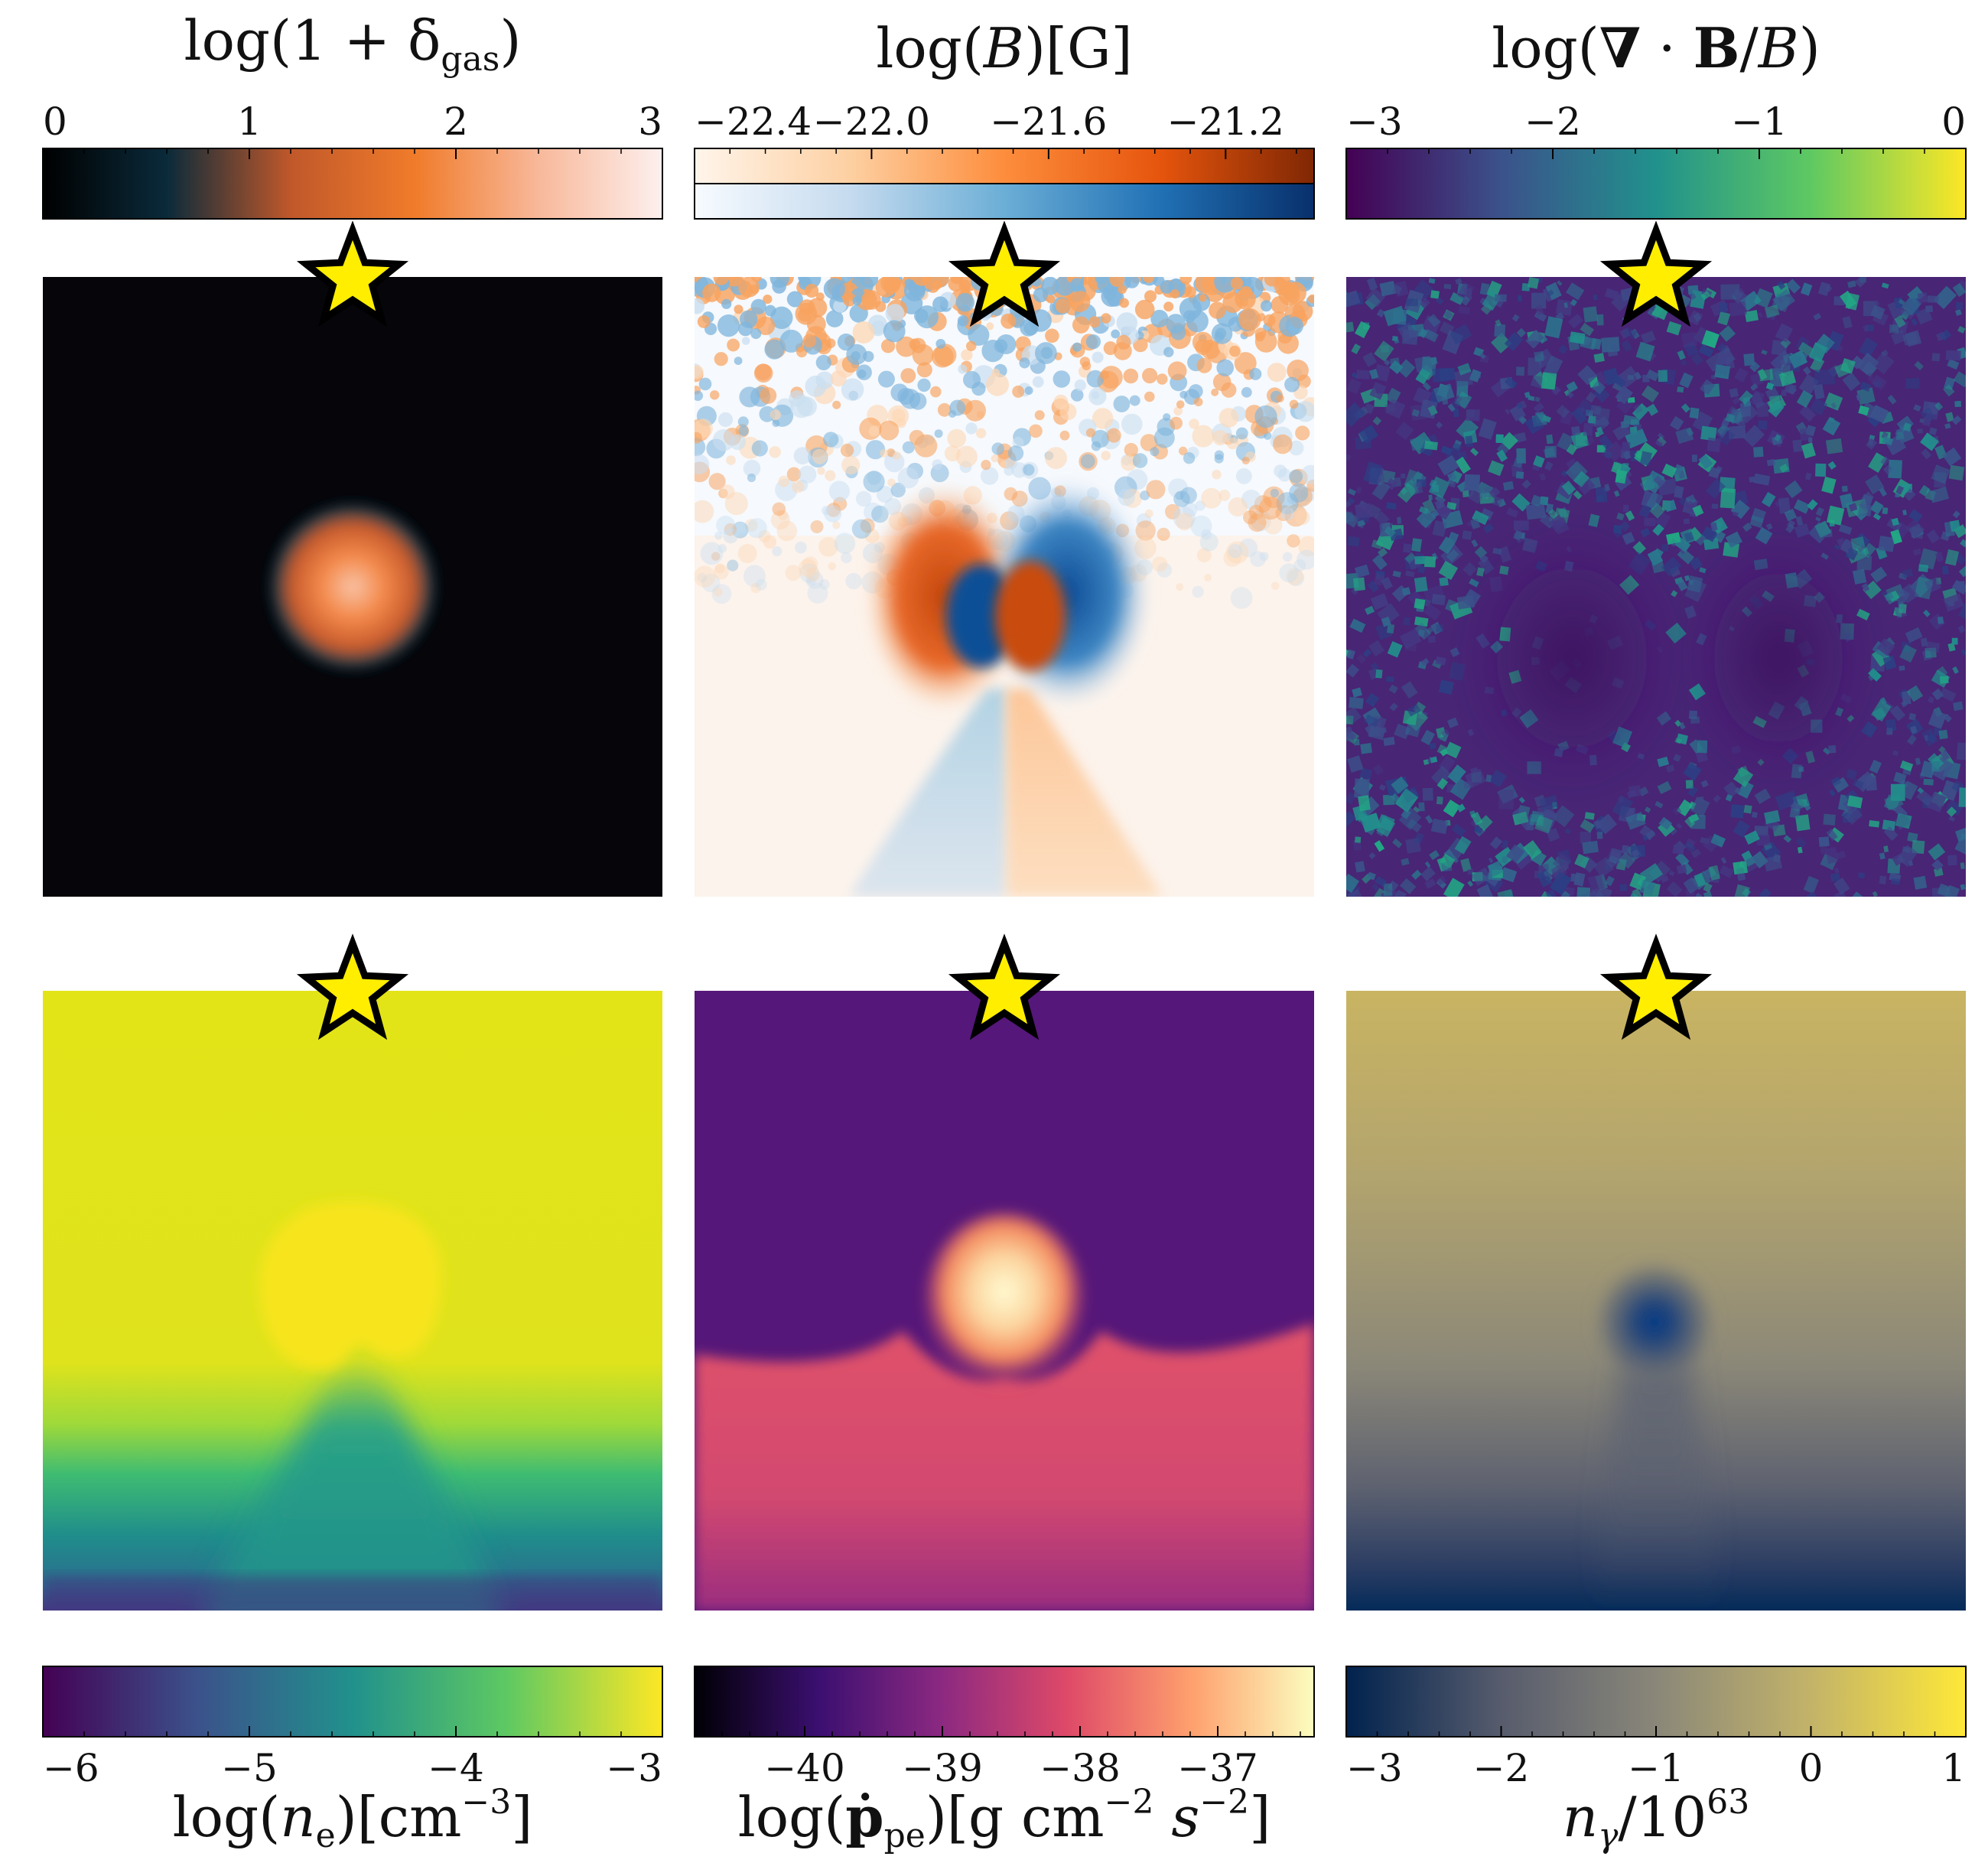  Describe the element at coordinates (1030, 616) in the screenshot. I see `panel-bfield-lobe-orange-inner` at that location.